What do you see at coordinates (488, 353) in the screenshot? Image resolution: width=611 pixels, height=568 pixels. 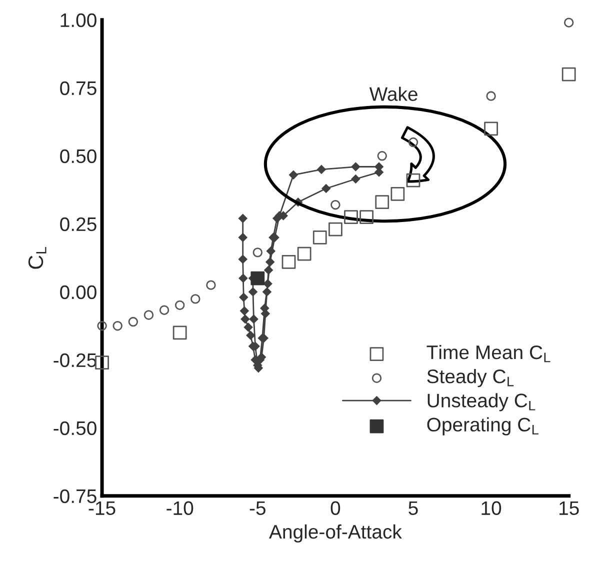 I see `legend-label: Time Mean C$_{L}$` at bounding box center [488, 353].